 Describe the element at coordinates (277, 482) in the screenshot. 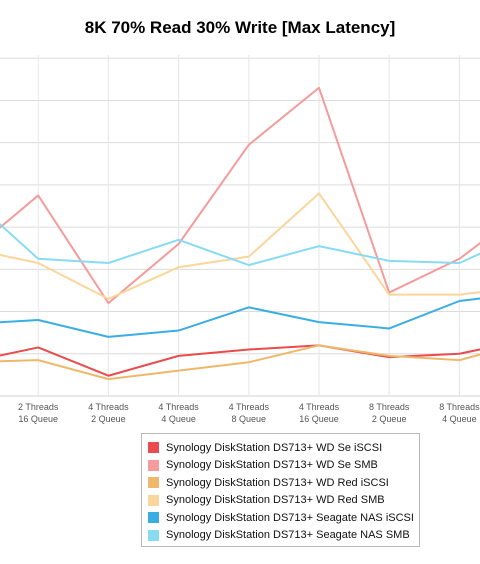

I see `legend-label: Synology DiskStation DS713+ WD Red iSCSI` at that location.